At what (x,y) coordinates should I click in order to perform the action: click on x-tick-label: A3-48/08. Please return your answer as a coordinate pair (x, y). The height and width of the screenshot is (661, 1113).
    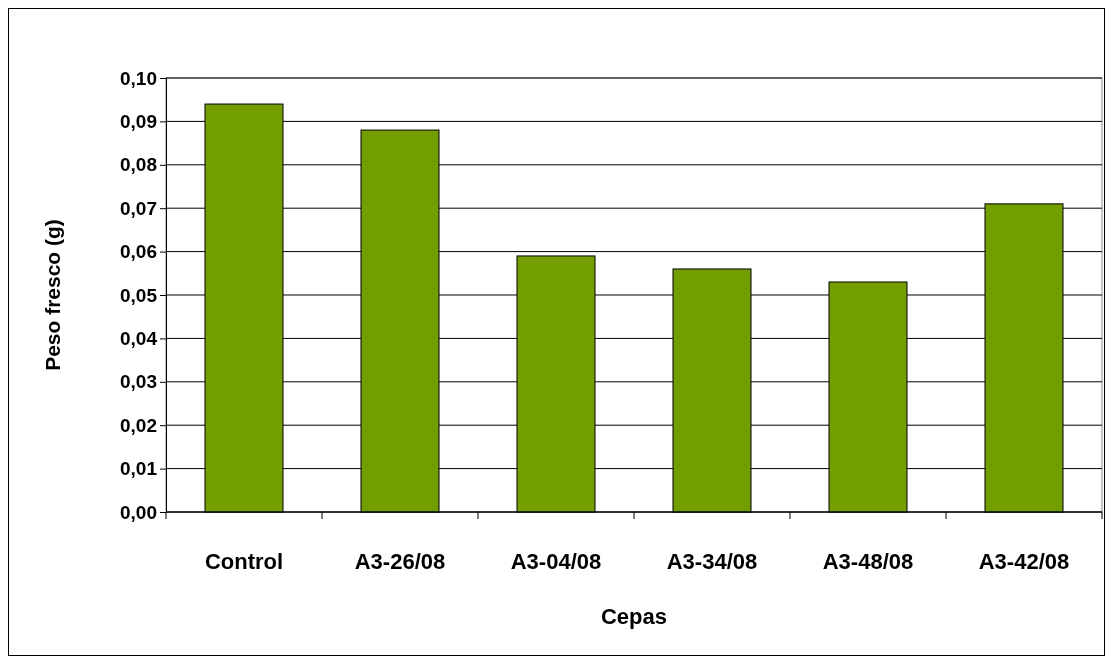
    Looking at the image, I should click on (868, 561).